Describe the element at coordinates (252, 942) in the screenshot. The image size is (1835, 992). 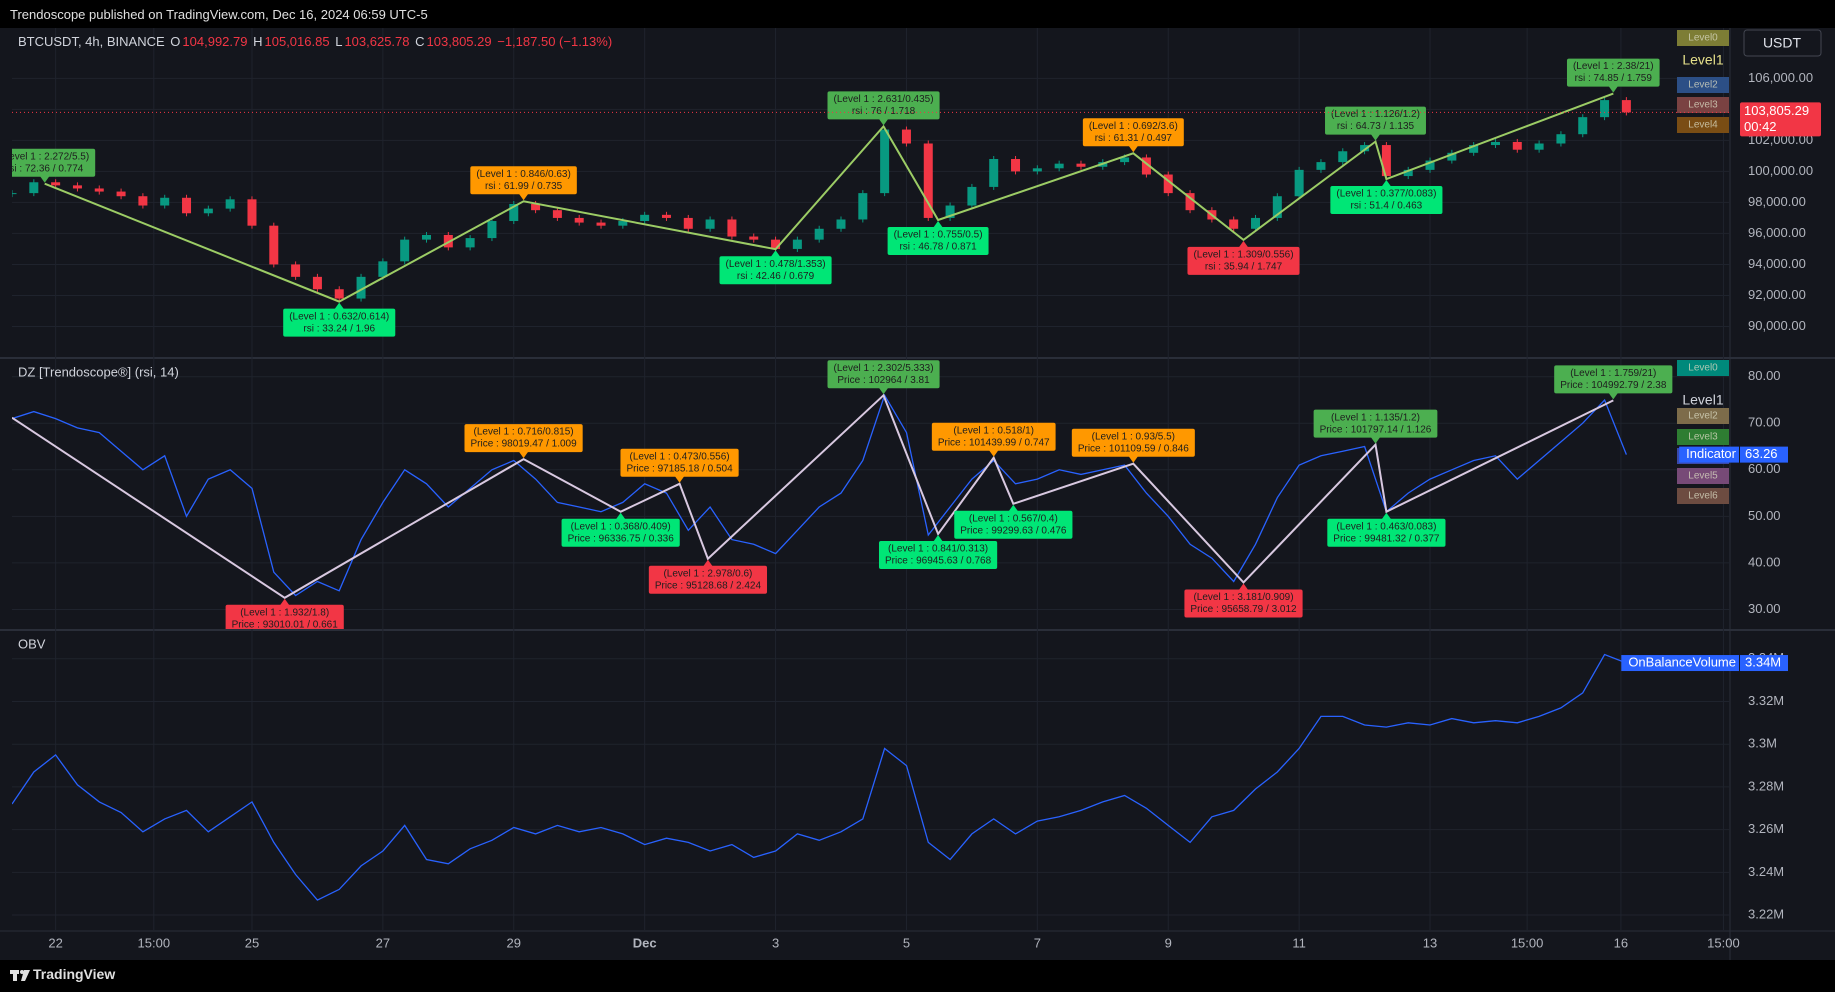
I see `x-tick-label: 25` at that location.